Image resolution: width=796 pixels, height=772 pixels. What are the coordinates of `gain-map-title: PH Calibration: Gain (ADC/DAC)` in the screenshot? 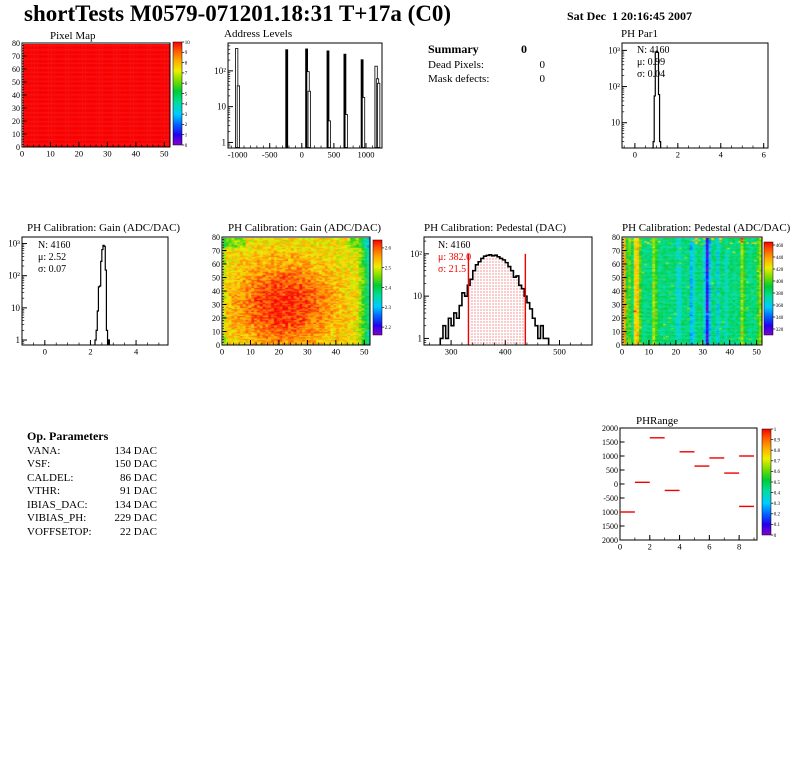 It's located at (305, 228).